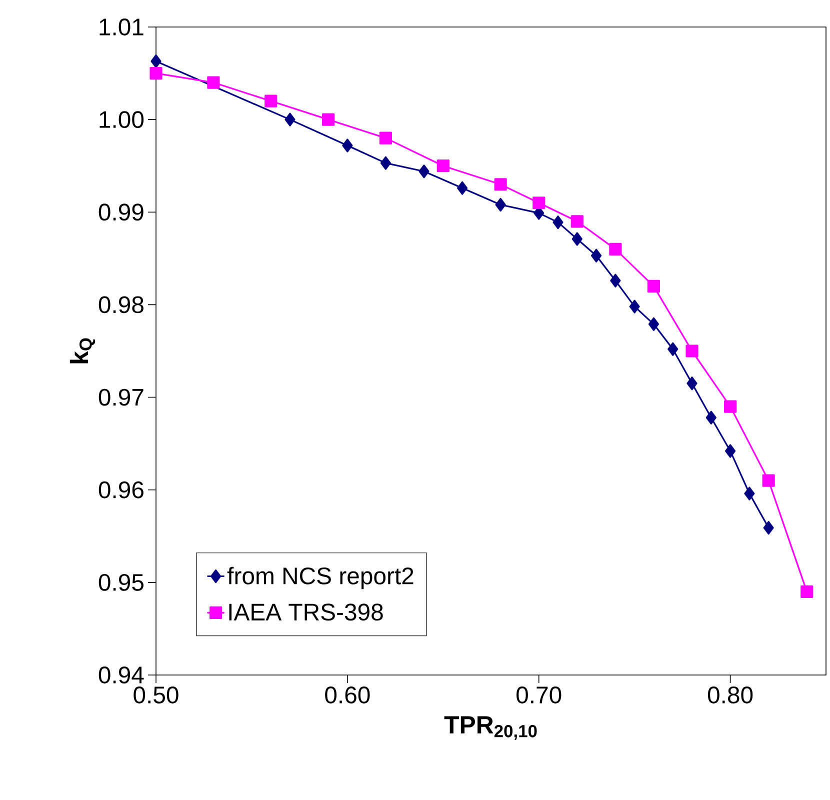 Image resolution: width=830 pixels, height=800 pixels. What do you see at coordinates (121, 582) in the screenshot?
I see `y-tick-label: 0.95` at bounding box center [121, 582].